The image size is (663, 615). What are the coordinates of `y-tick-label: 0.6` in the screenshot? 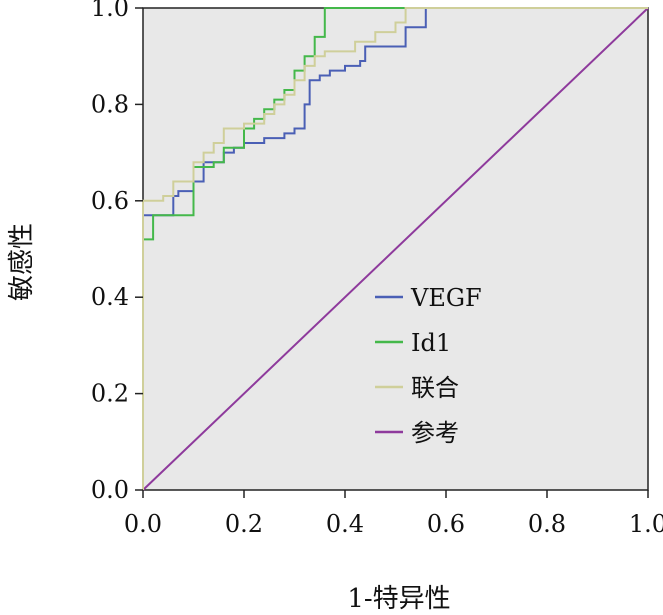 It's located at (110, 201).